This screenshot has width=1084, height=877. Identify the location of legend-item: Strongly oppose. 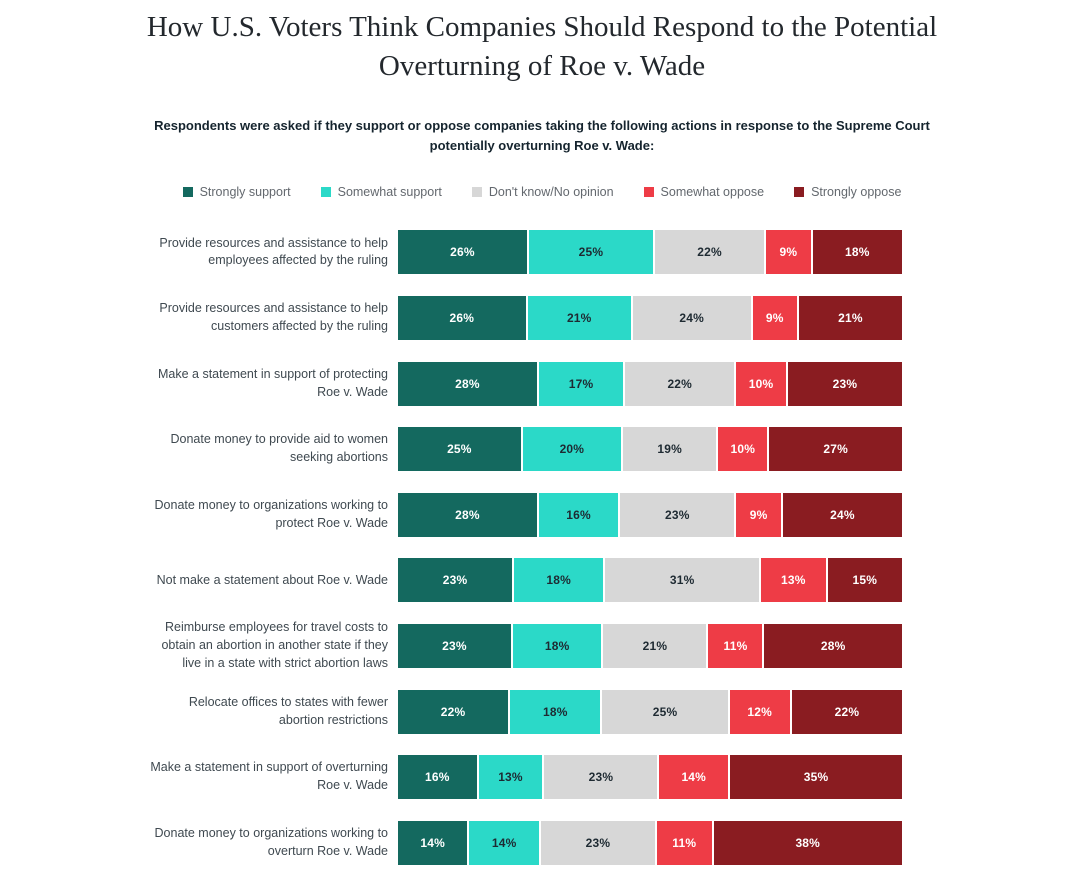
(847, 192).